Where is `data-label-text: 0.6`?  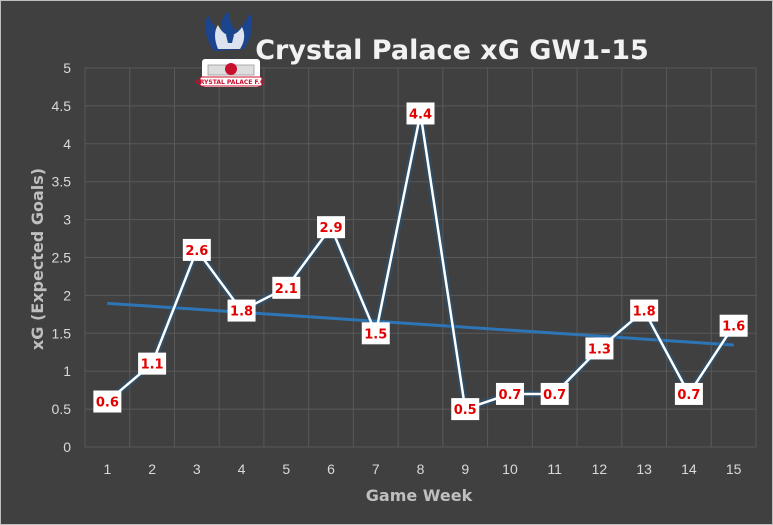 data-label-text: 0.6 is located at coordinates (107, 403).